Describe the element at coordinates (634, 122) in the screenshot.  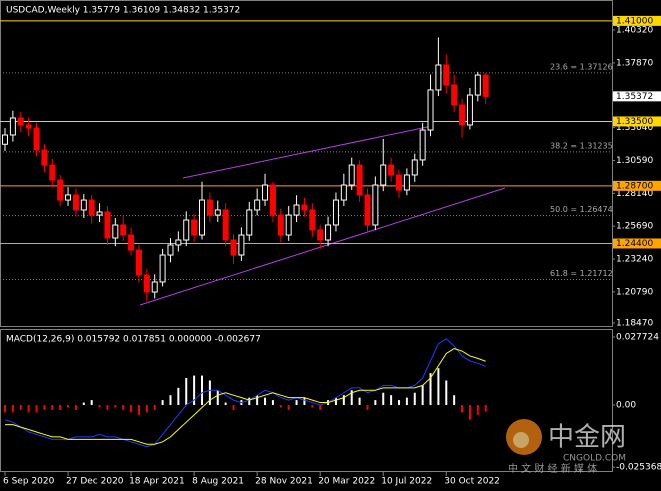
I see `level-label: 1.33500` at that location.